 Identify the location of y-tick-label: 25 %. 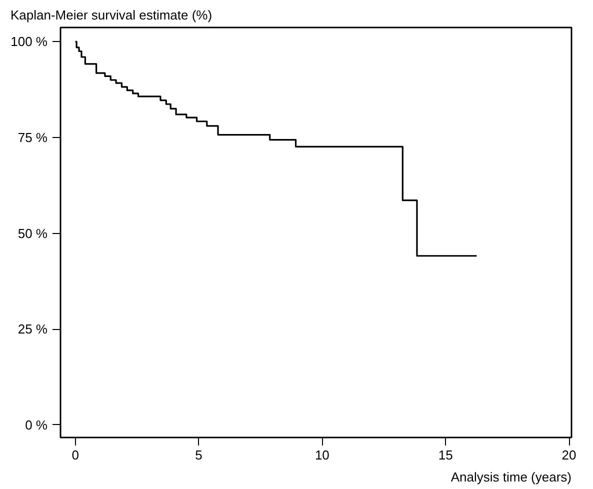
(33, 329).